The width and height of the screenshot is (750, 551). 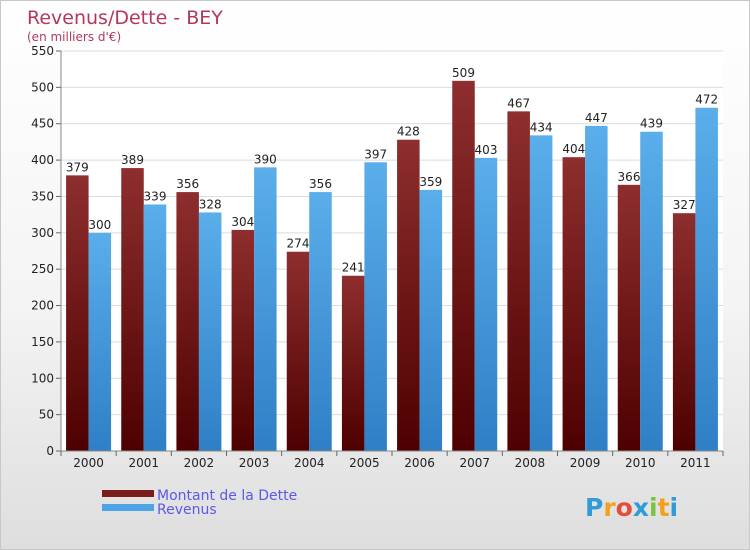 What do you see at coordinates (684, 205) in the screenshot?
I see `data-label: 327` at bounding box center [684, 205].